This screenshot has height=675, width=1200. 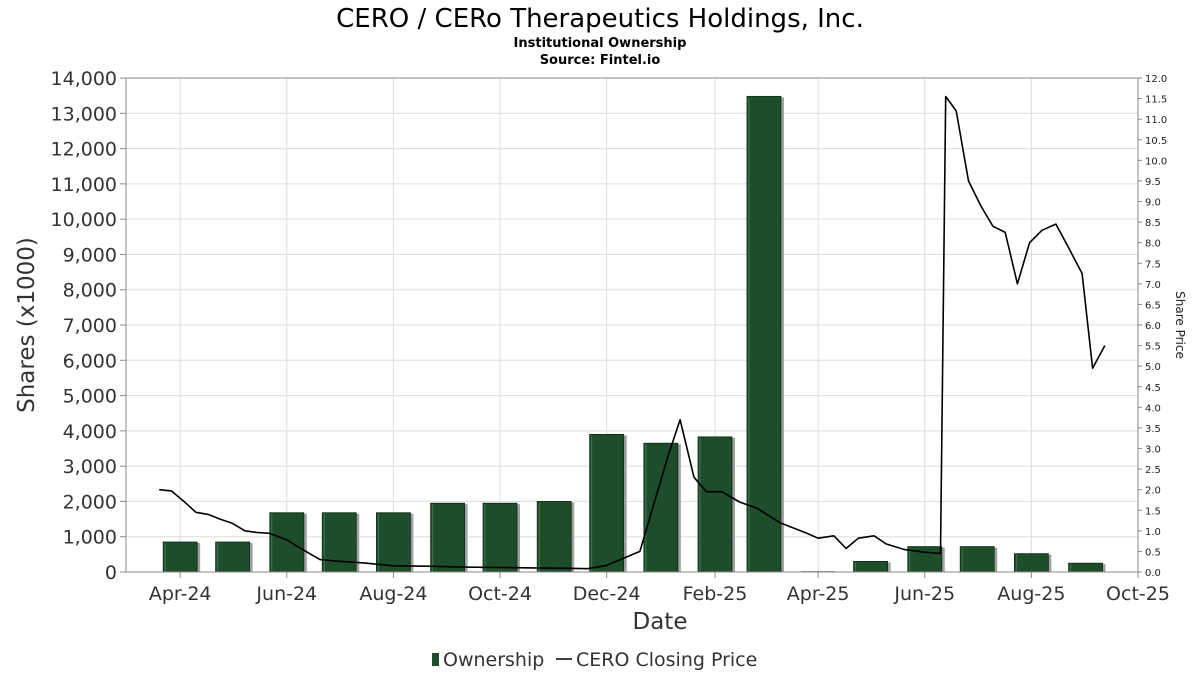 I want to click on x-tick-label: Aug-24, so click(x=393, y=594).